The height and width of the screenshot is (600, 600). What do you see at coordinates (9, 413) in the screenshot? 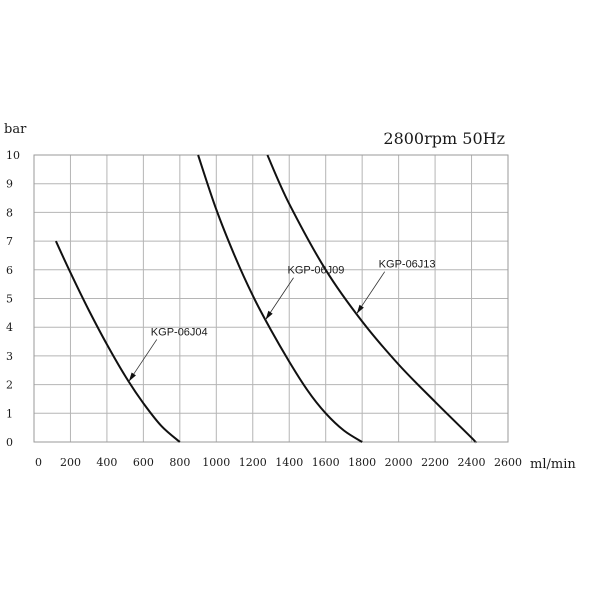
I see `y-tick-label: 1` at bounding box center [9, 413].